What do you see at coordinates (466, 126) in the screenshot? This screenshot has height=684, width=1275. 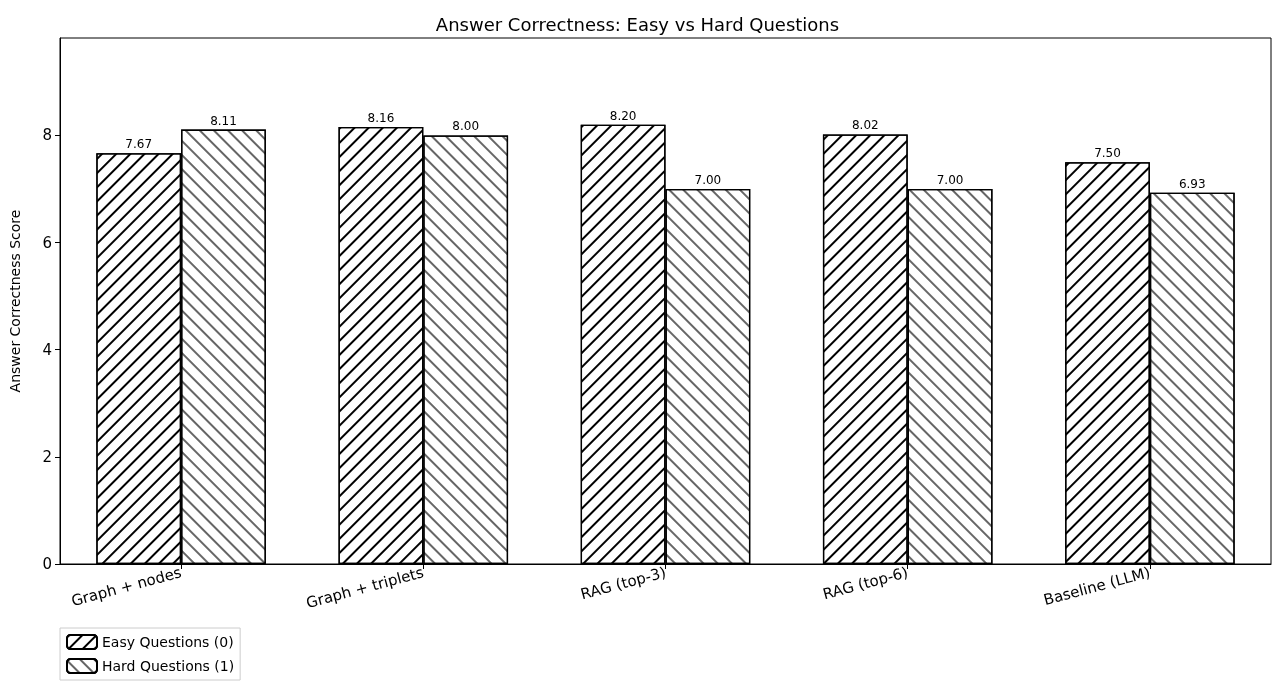 I see `data-label: 8.00` at bounding box center [466, 126].